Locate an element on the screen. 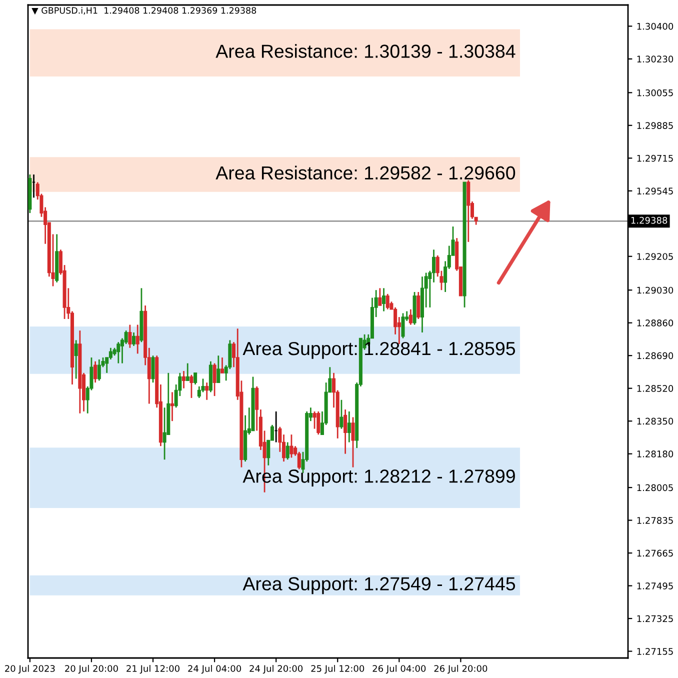 The height and width of the screenshot is (678, 678). ref-line-label: 1.29388 is located at coordinates (649, 220).